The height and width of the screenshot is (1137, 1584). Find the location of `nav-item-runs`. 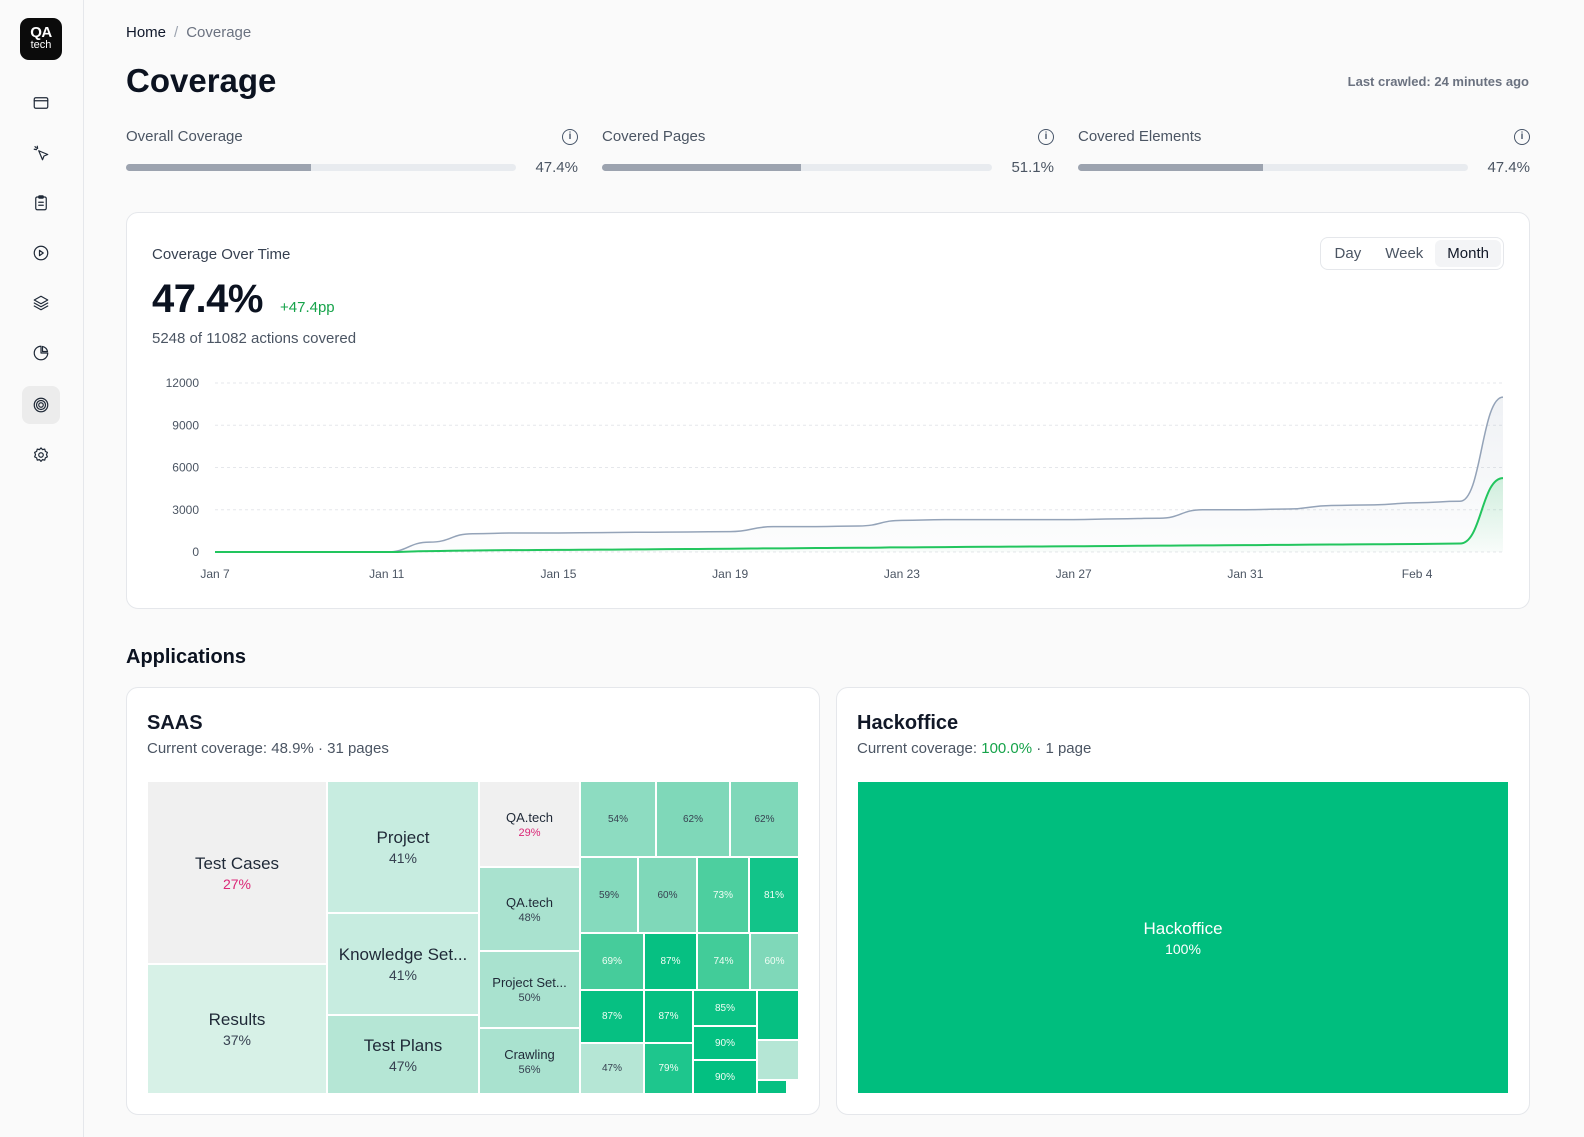

nav-item-runs is located at coordinates (41, 253).